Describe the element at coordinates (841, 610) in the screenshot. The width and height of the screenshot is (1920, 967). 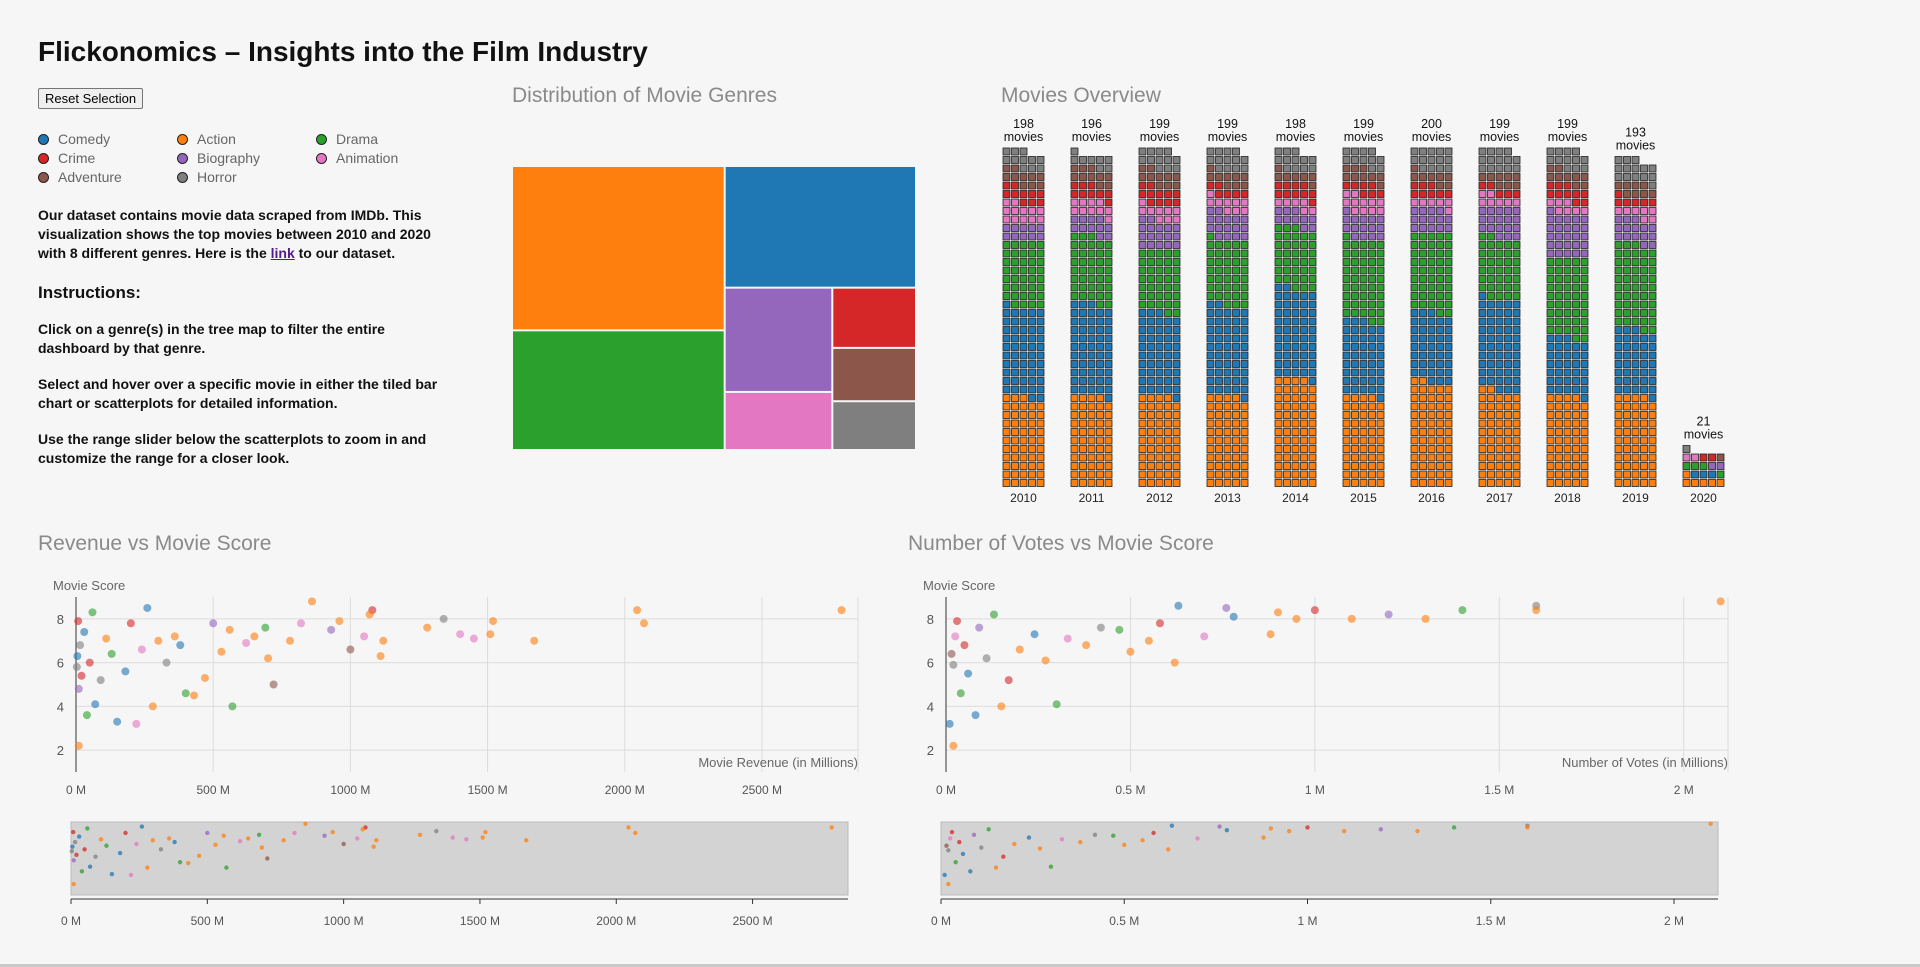
I see `scatter-point-action` at that location.